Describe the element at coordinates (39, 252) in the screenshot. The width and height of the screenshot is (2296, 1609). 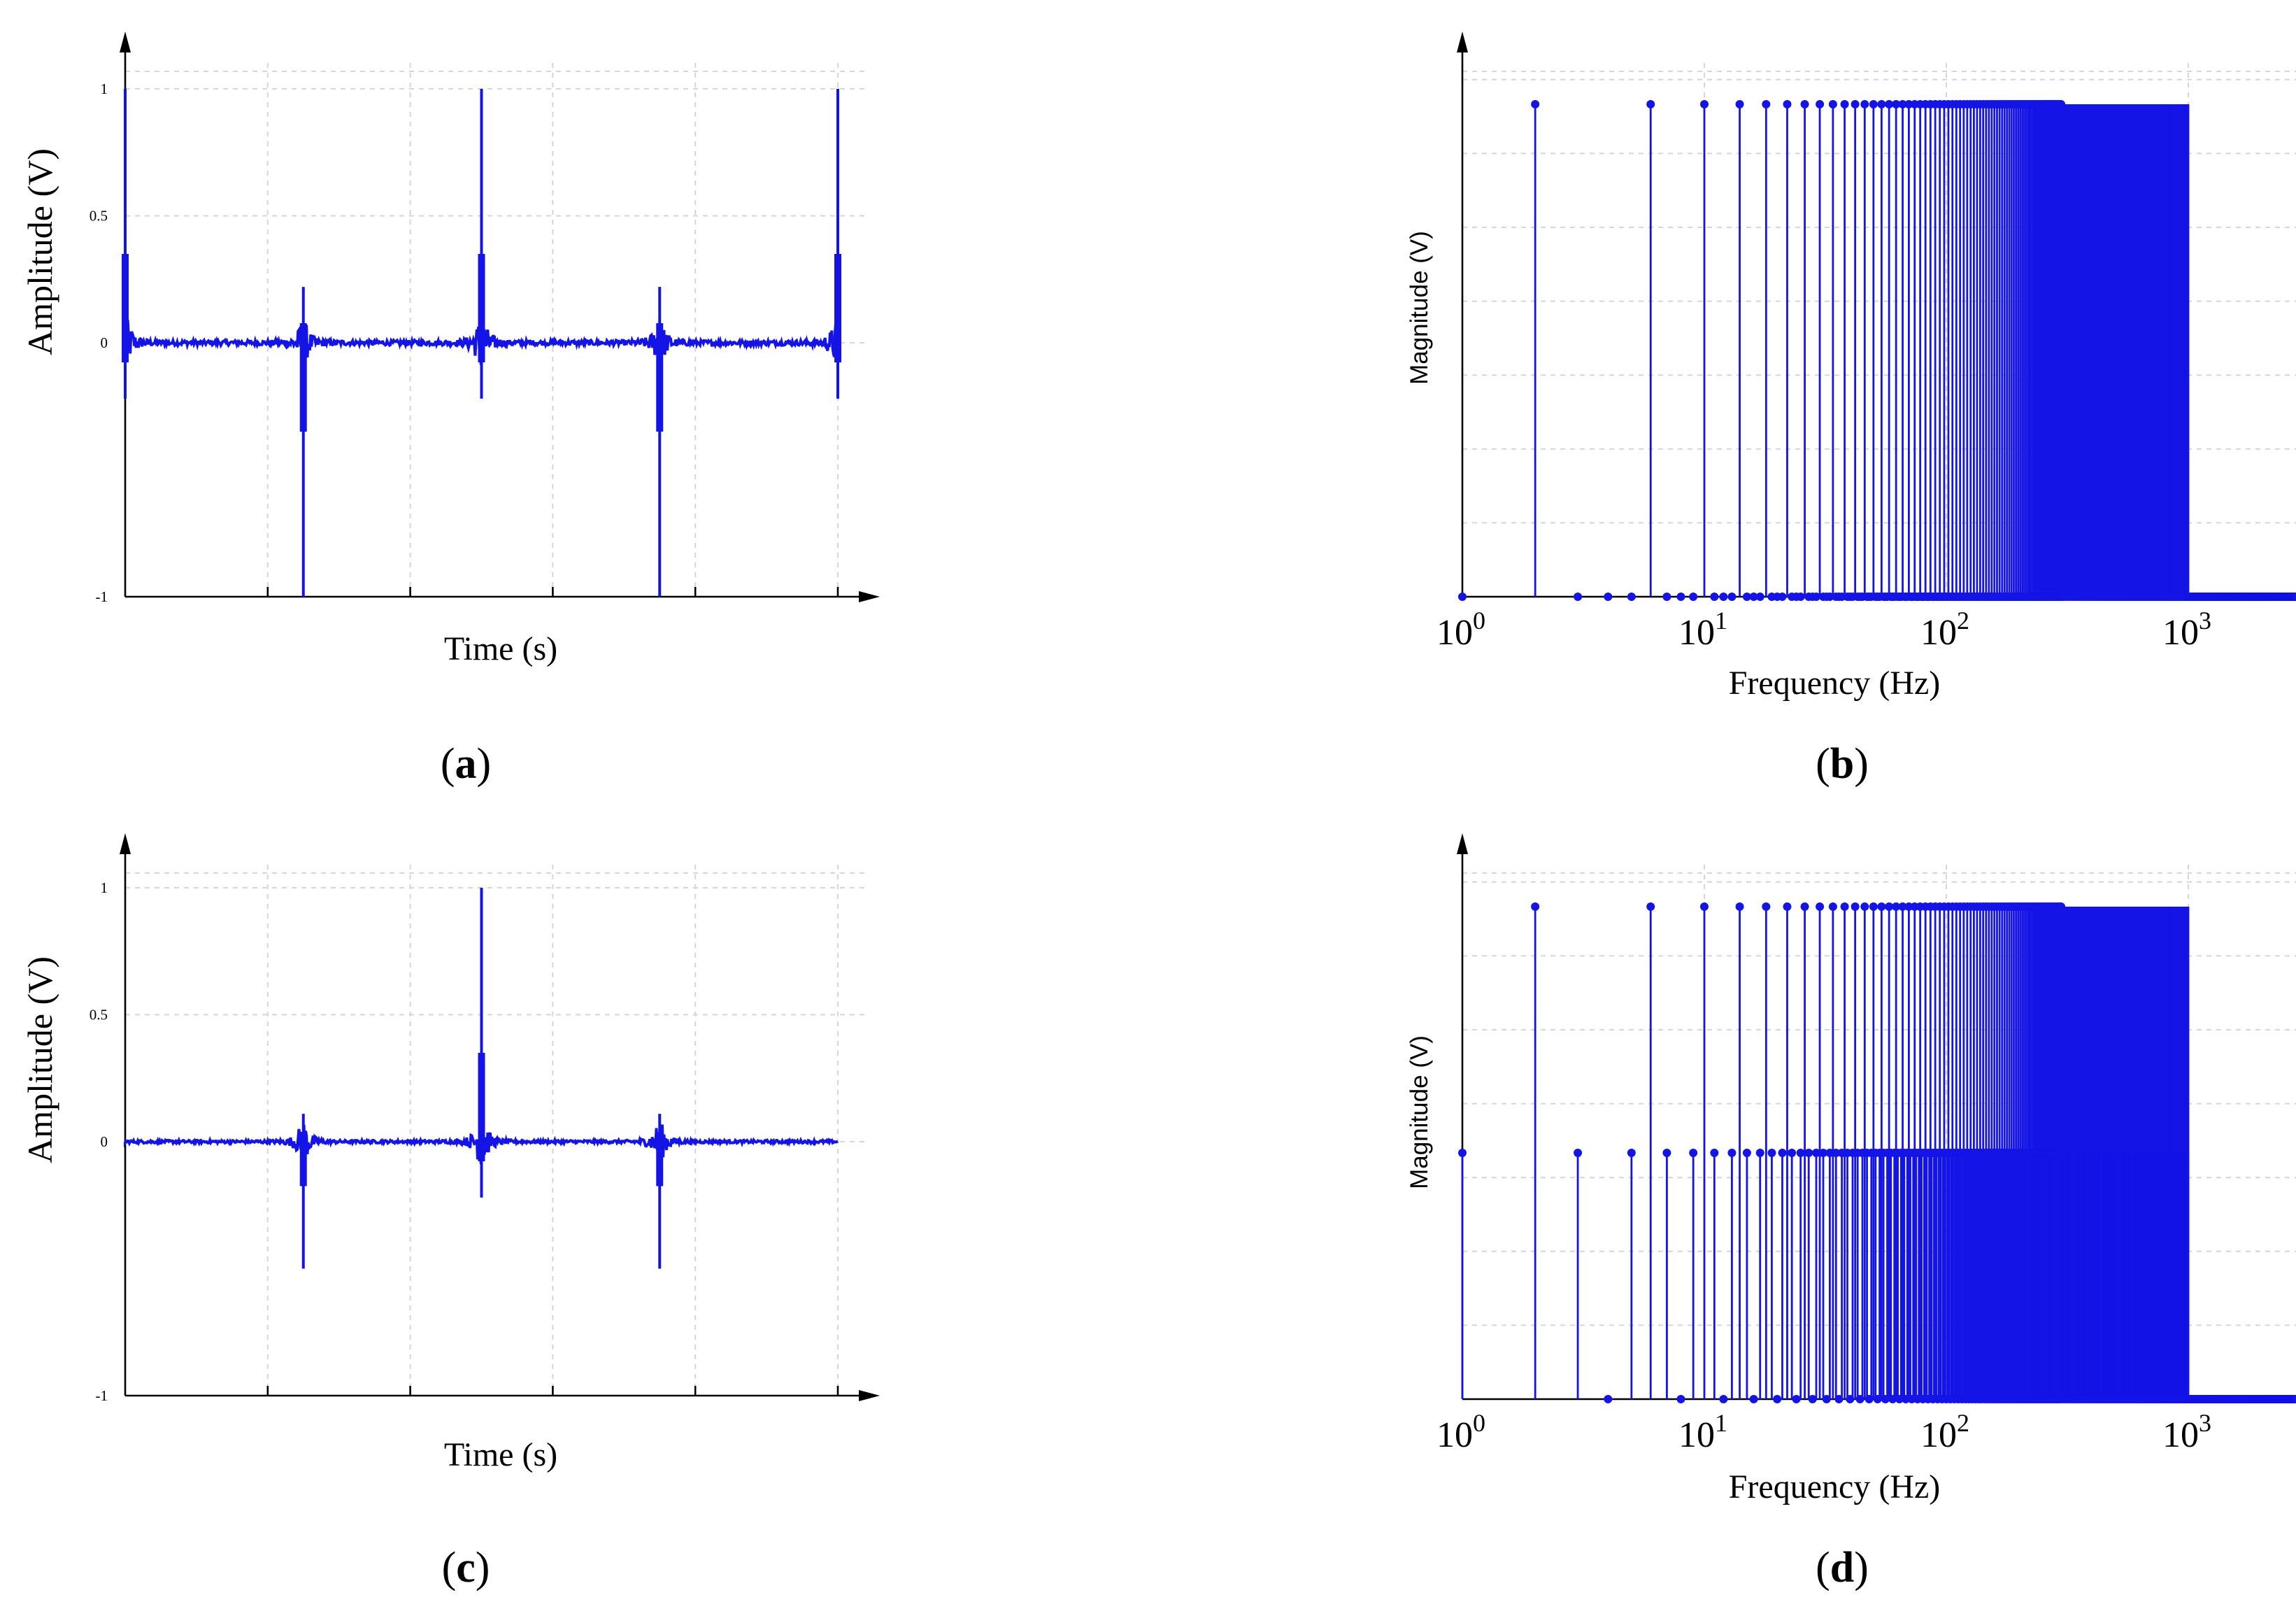
I see `panel-a-ylabel: Amplitude (V)` at that location.